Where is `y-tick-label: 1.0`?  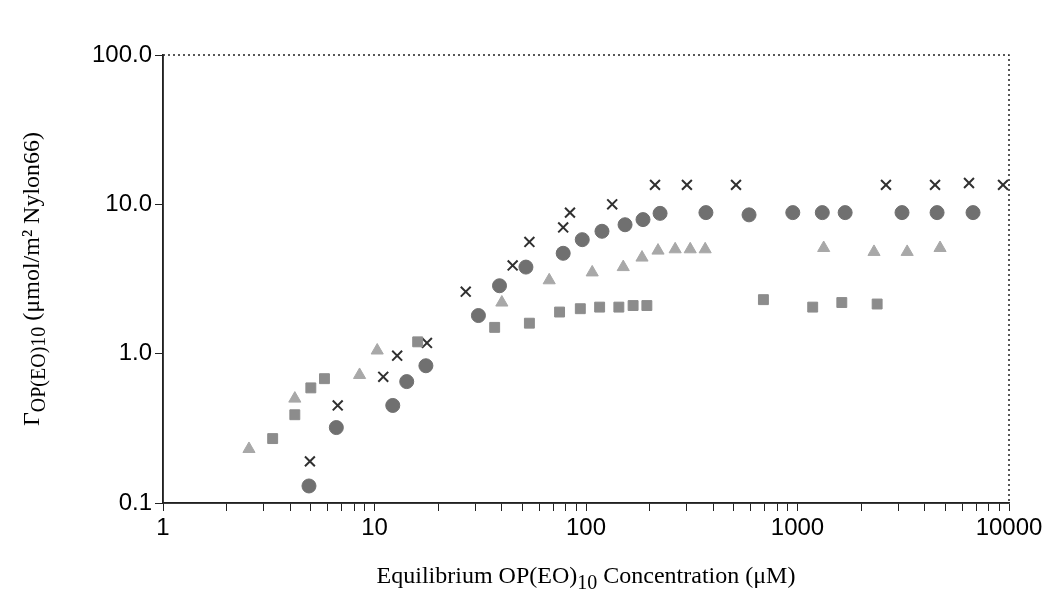
y-tick-label: 1.0 is located at coordinates (135, 352).